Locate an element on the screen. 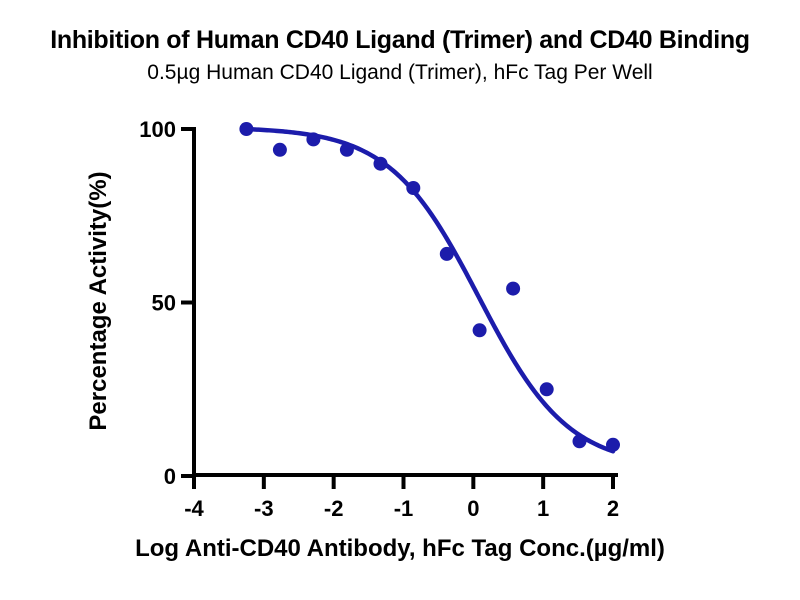 This screenshot has width=800, height=600. x-tick-label: 2 is located at coordinates (613, 508).